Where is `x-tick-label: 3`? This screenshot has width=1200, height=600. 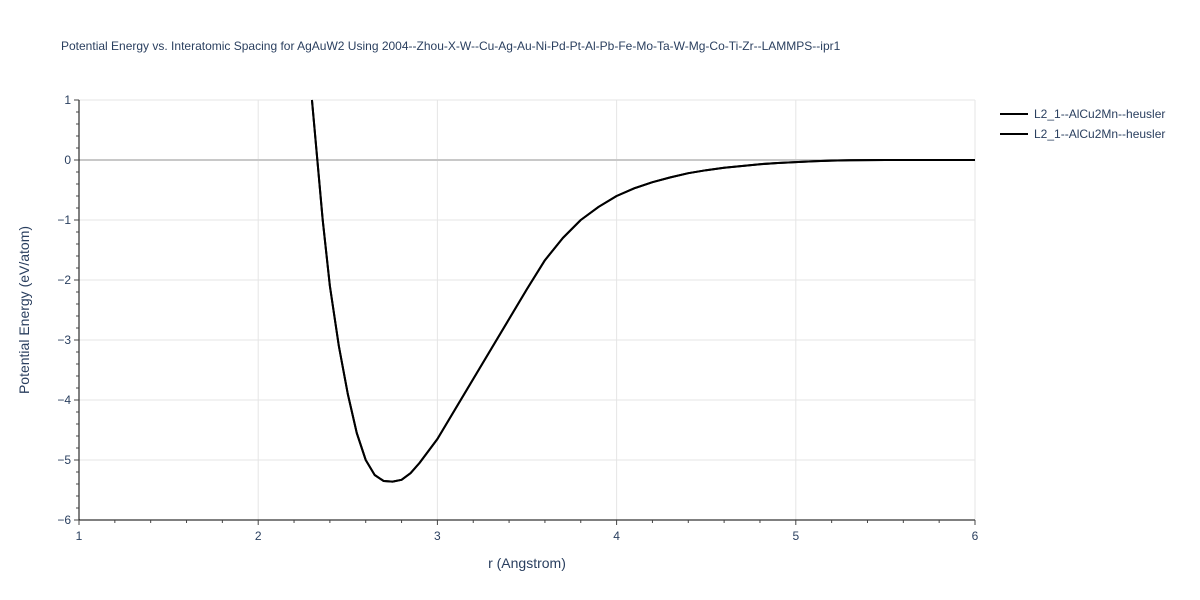 x-tick-label: 3 is located at coordinates (437, 536).